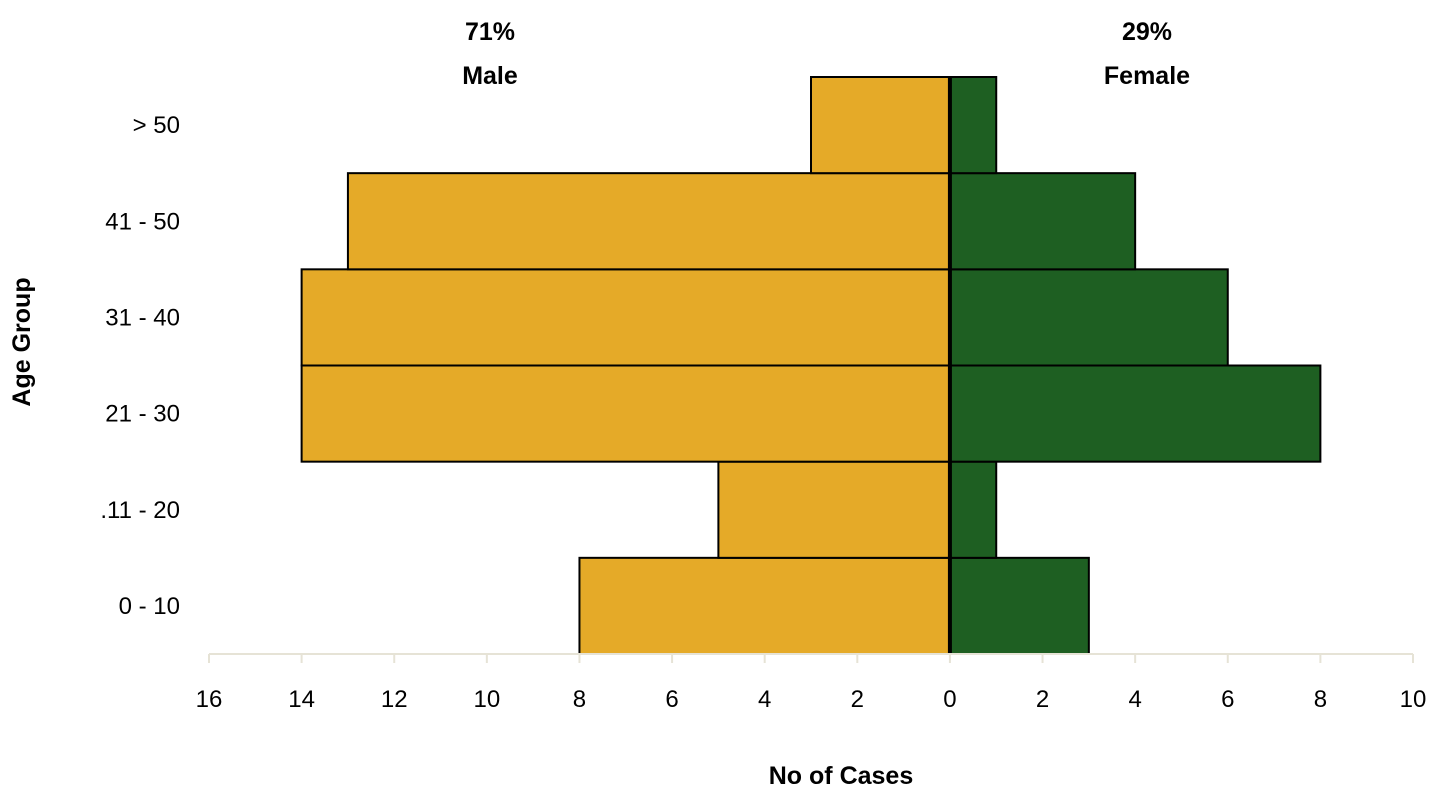 The width and height of the screenshot is (1447, 792). I want to click on x-axis-title: No of Cases, so click(841, 776).